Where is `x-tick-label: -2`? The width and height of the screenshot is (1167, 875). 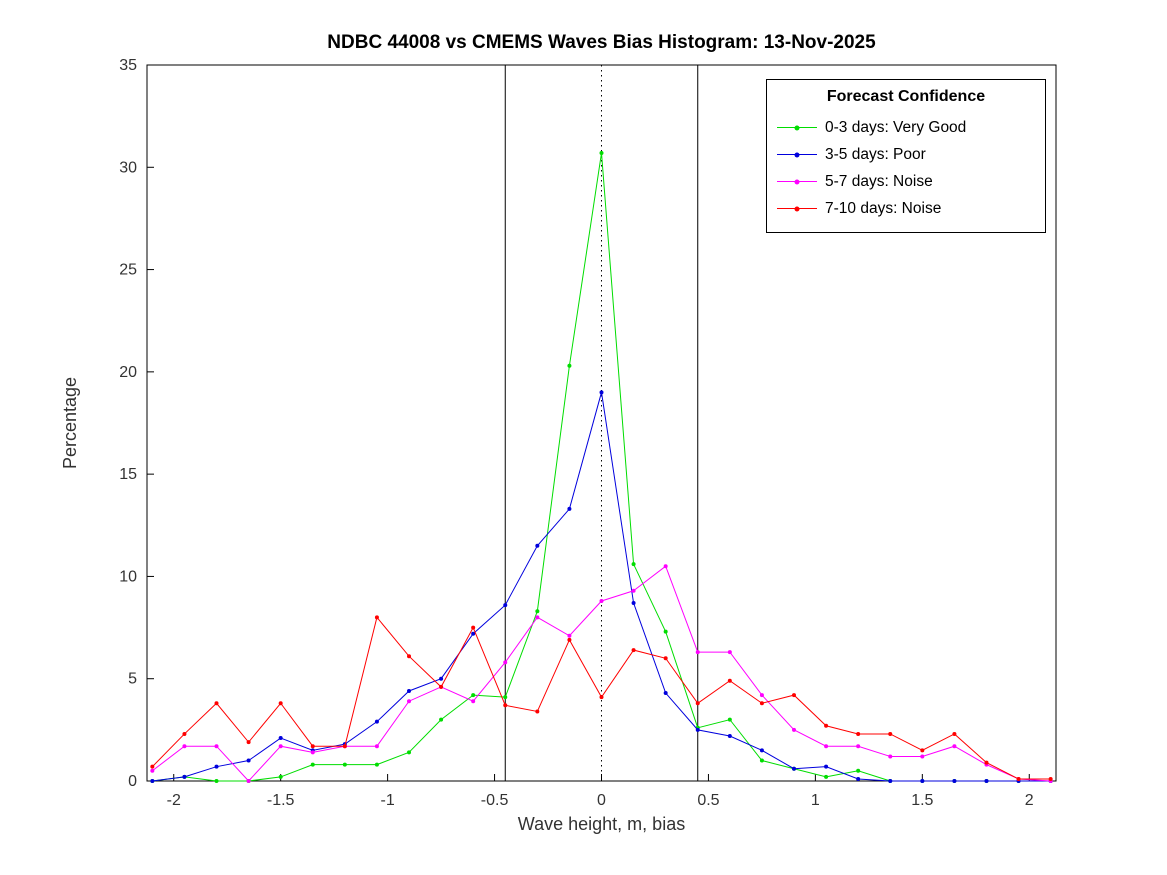 x-tick-label: -2 is located at coordinates (174, 800).